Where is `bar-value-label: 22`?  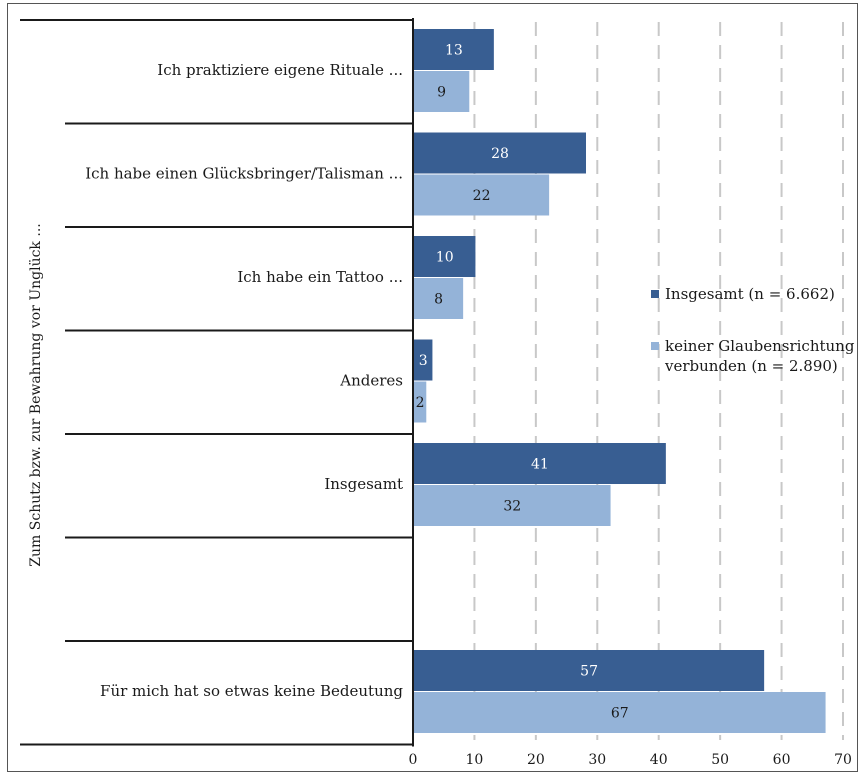
bar-value-label: 22 is located at coordinates (482, 196).